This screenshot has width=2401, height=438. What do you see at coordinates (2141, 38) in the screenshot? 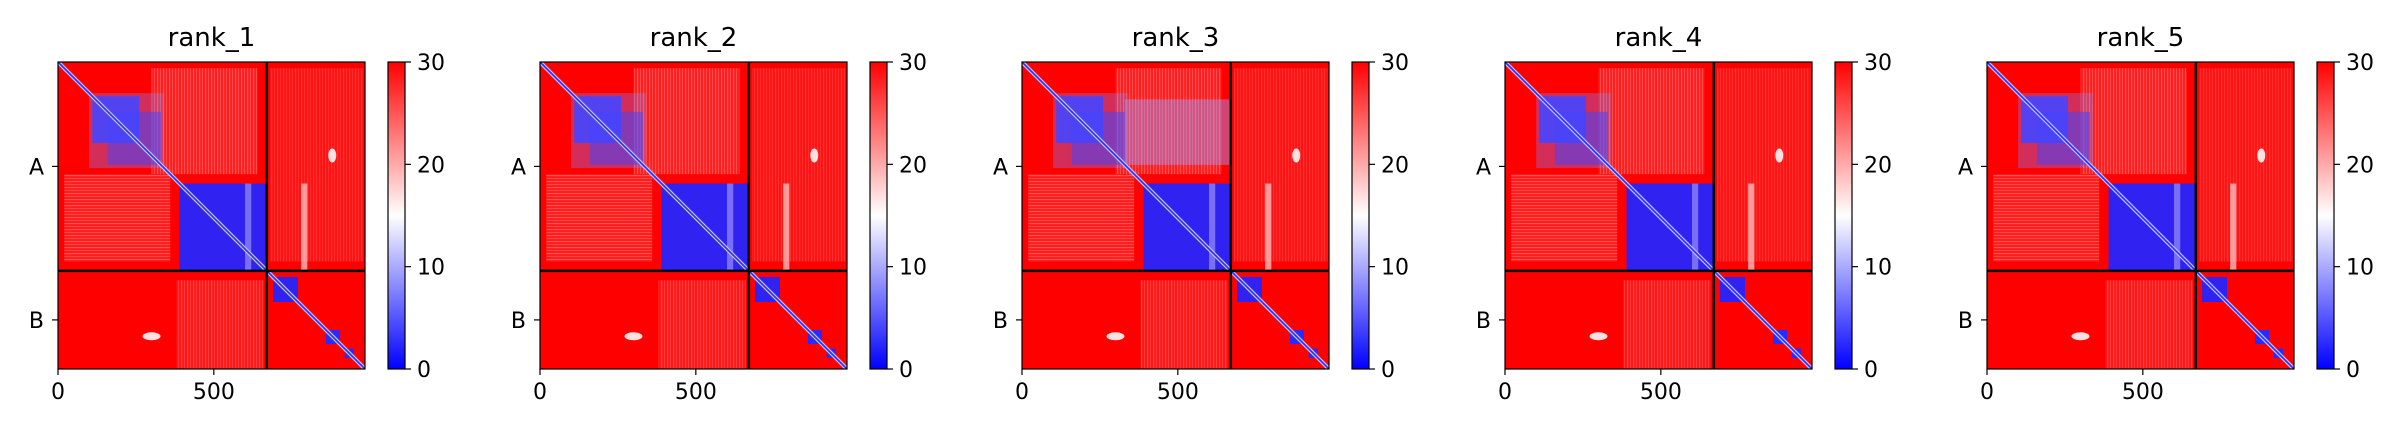
I see `panel-title: rank_5` at bounding box center [2141, 38].